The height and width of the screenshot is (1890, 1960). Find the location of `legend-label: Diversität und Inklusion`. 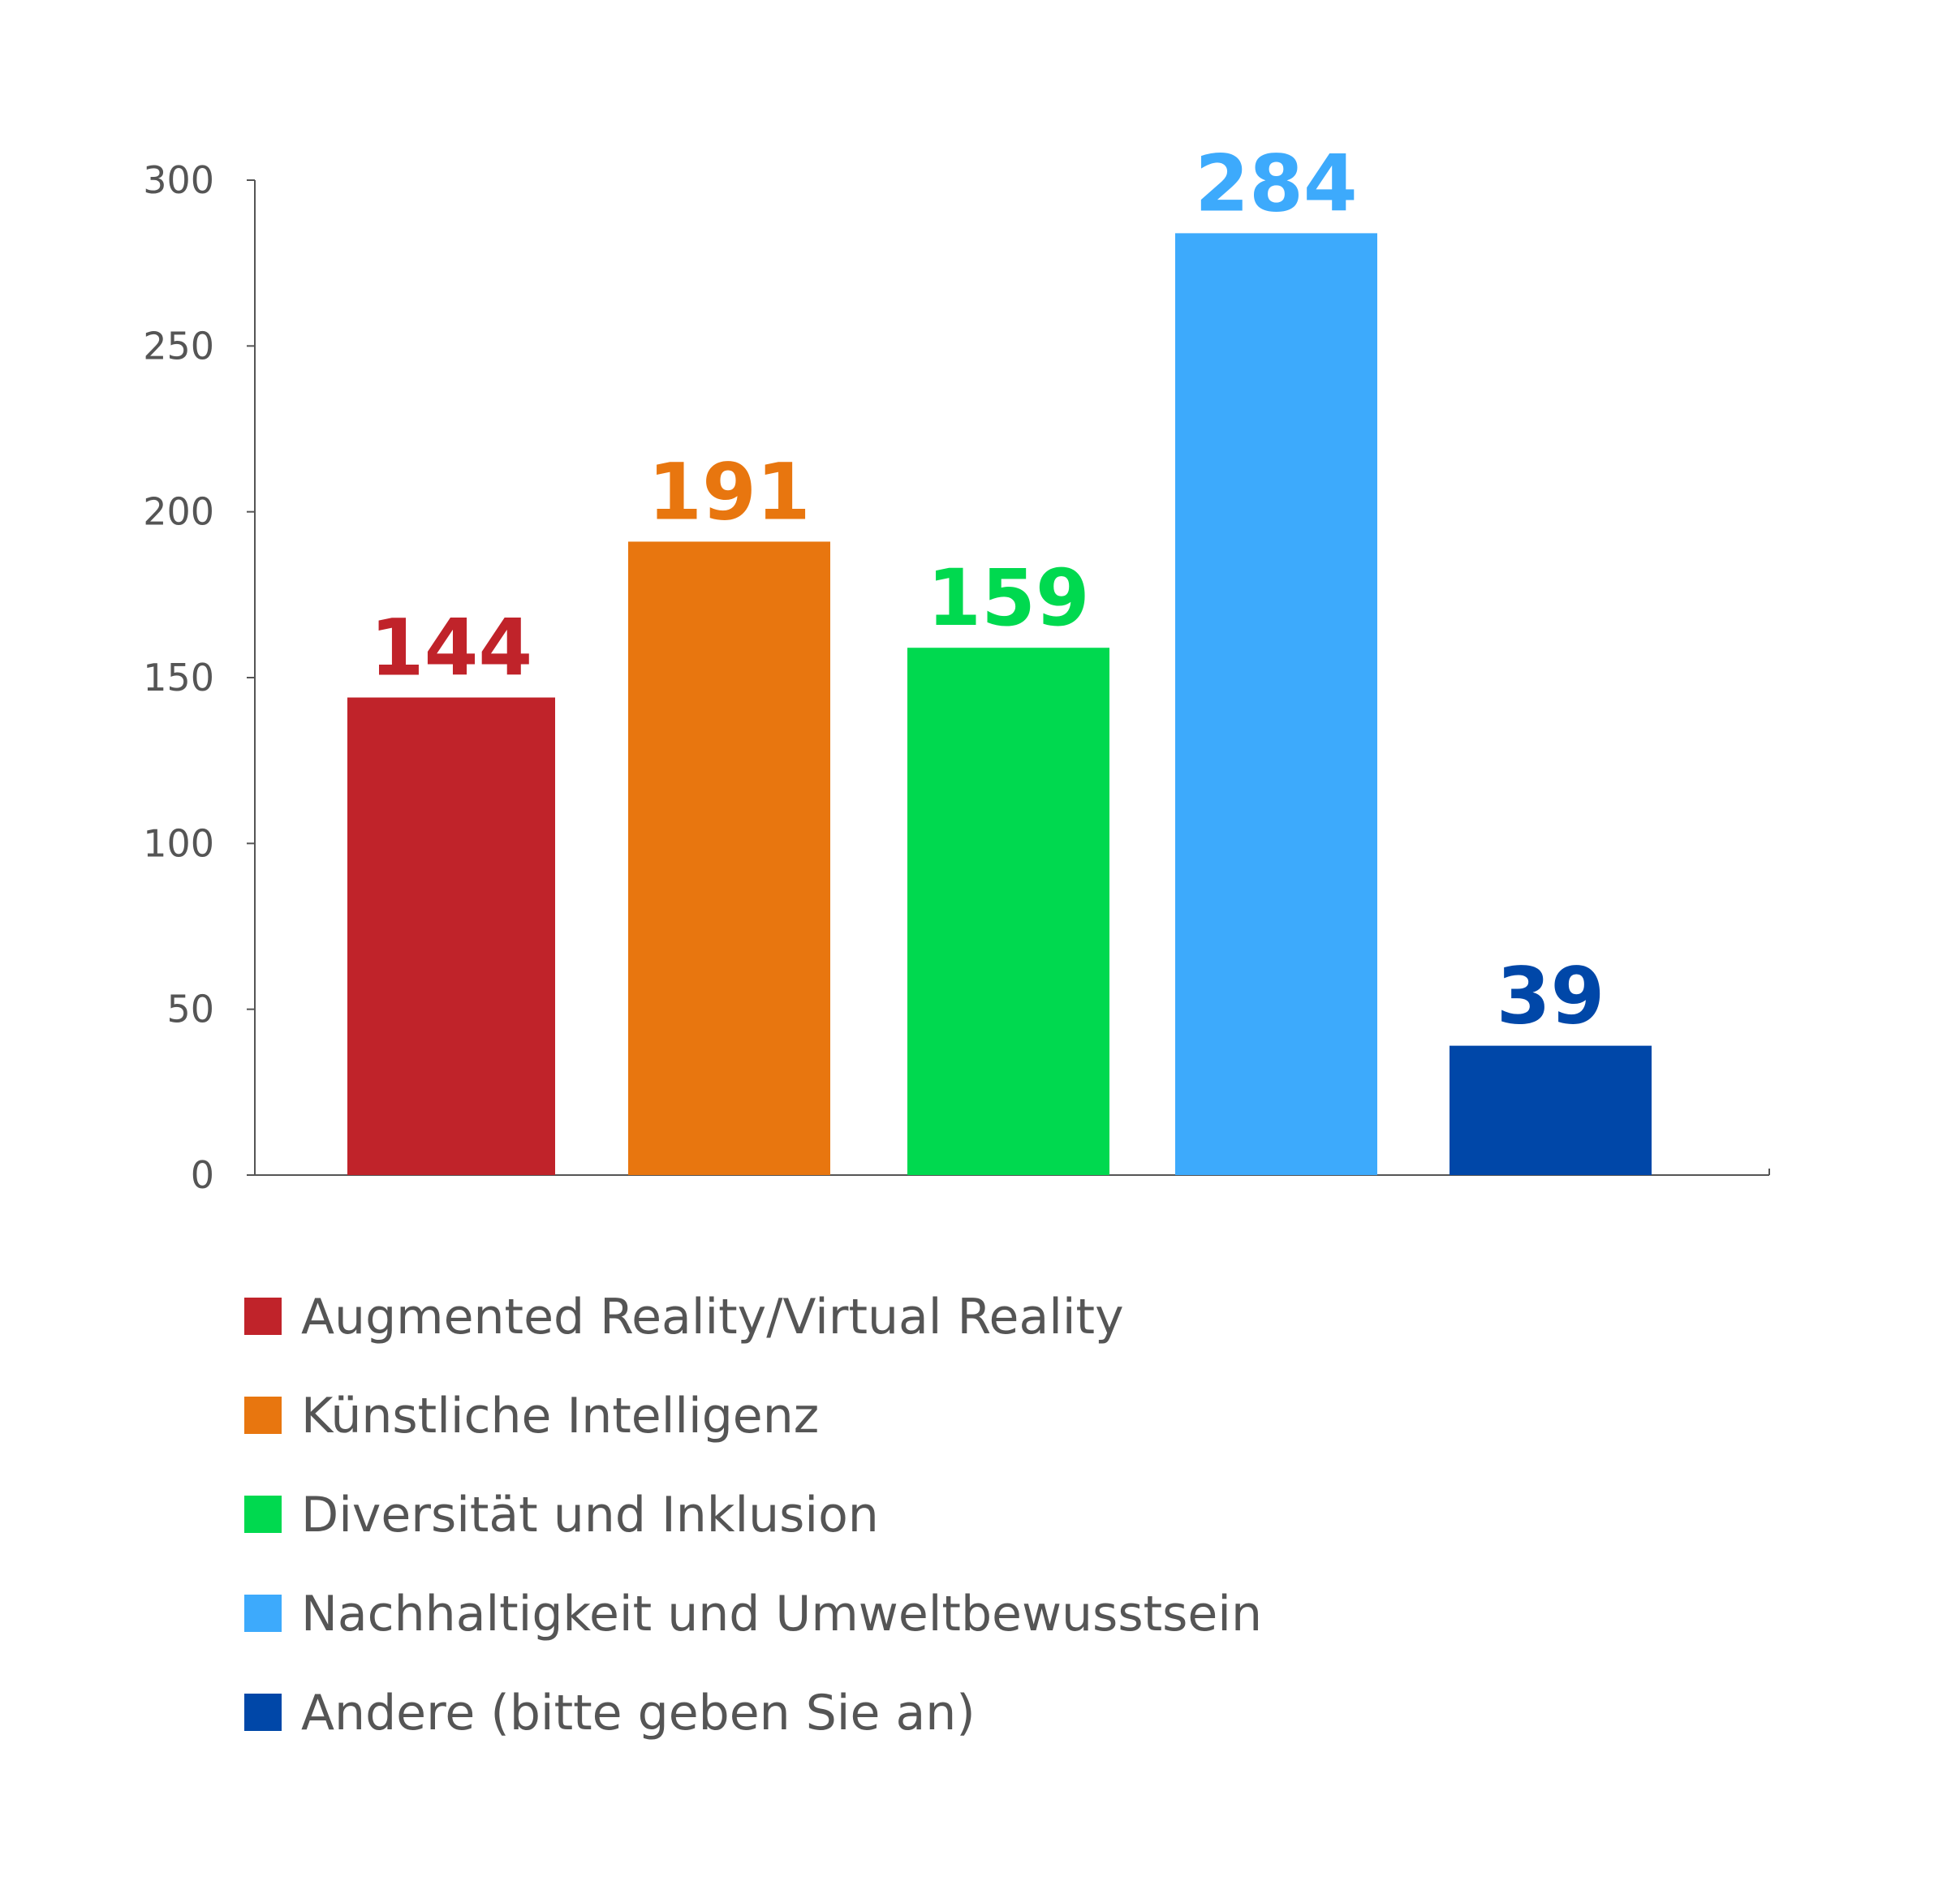

legend-label: Diversität und Inklusion is located at coordinates (590, 1515).